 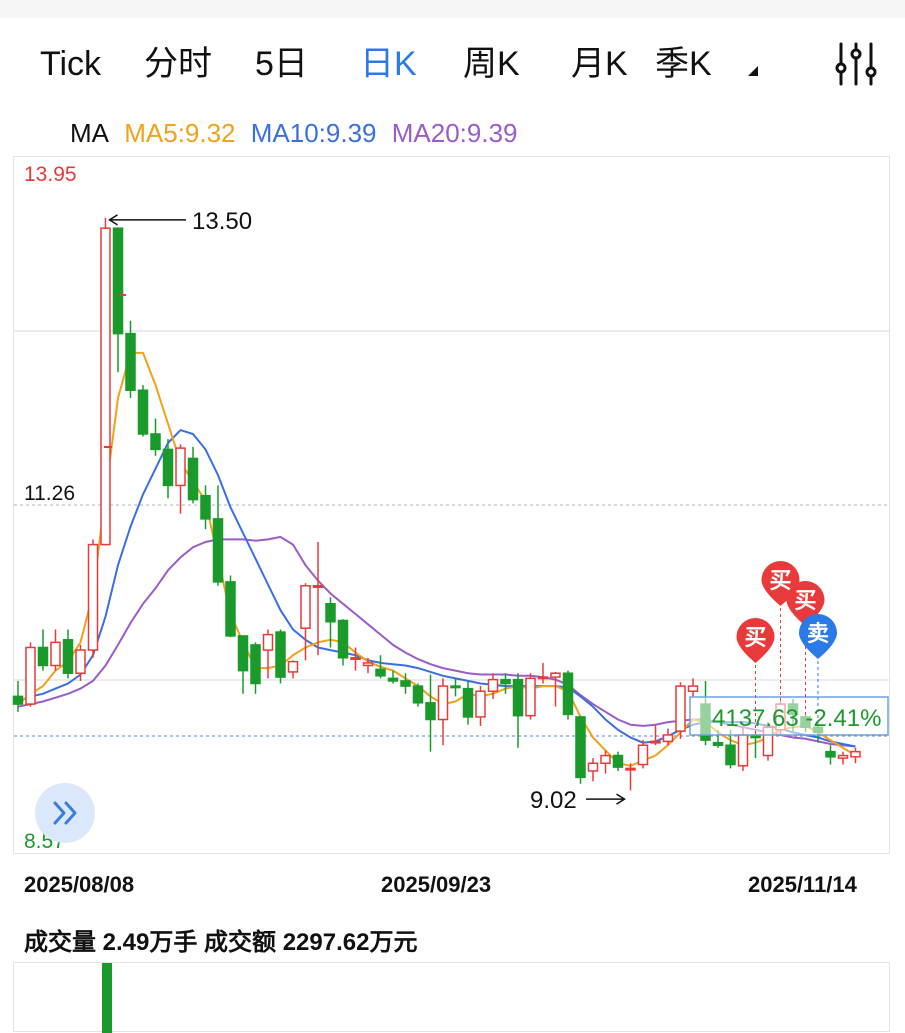 What do you see at coordinates (388, 64) in the screenshot?
I see `tab-daily-k: 日K` at bounding box center [388, 64].